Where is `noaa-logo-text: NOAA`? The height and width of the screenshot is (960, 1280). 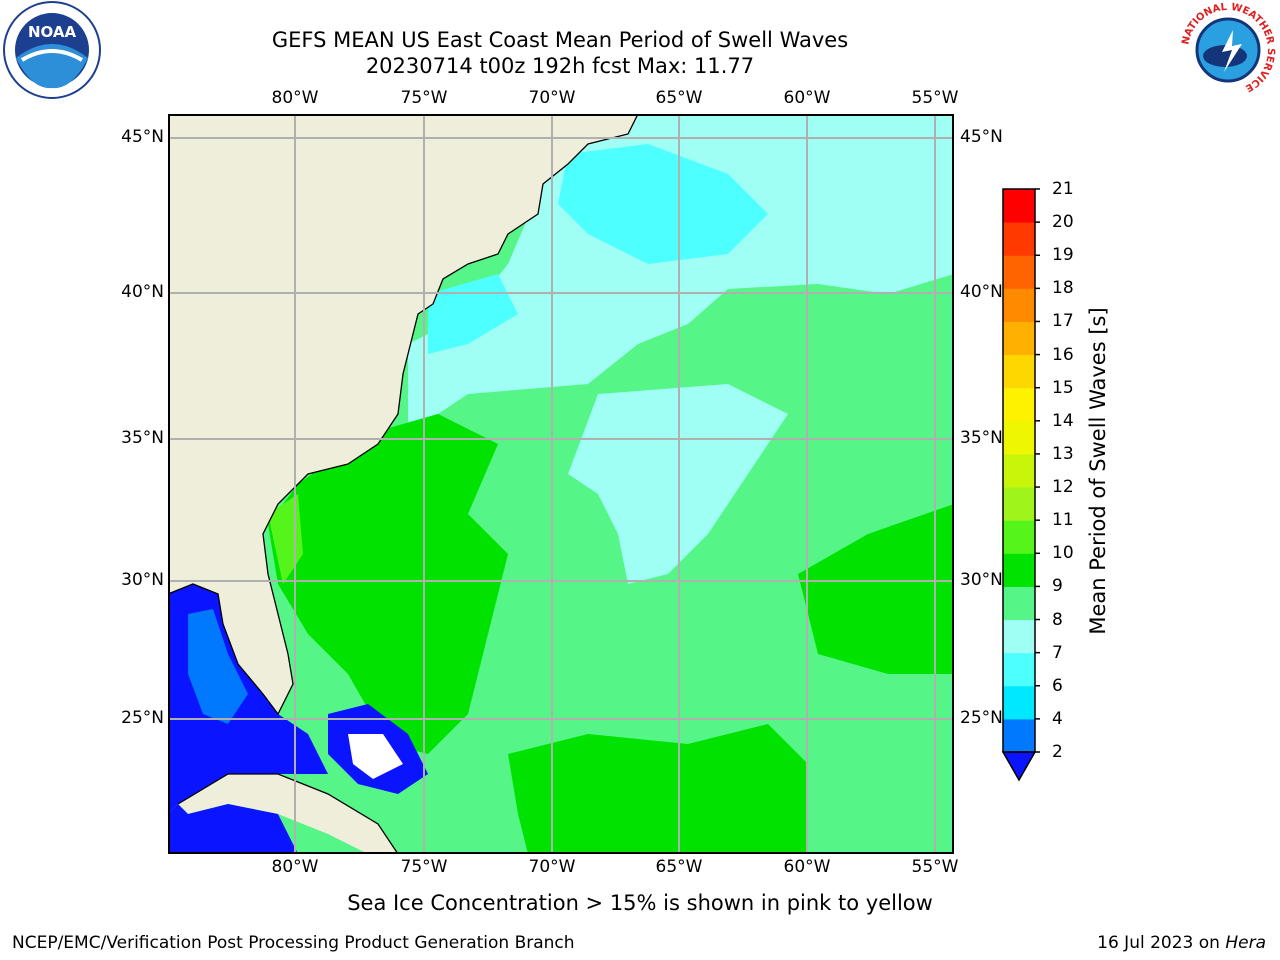
noaa-logo-text: NOAA is located at coordinates (52, 32).